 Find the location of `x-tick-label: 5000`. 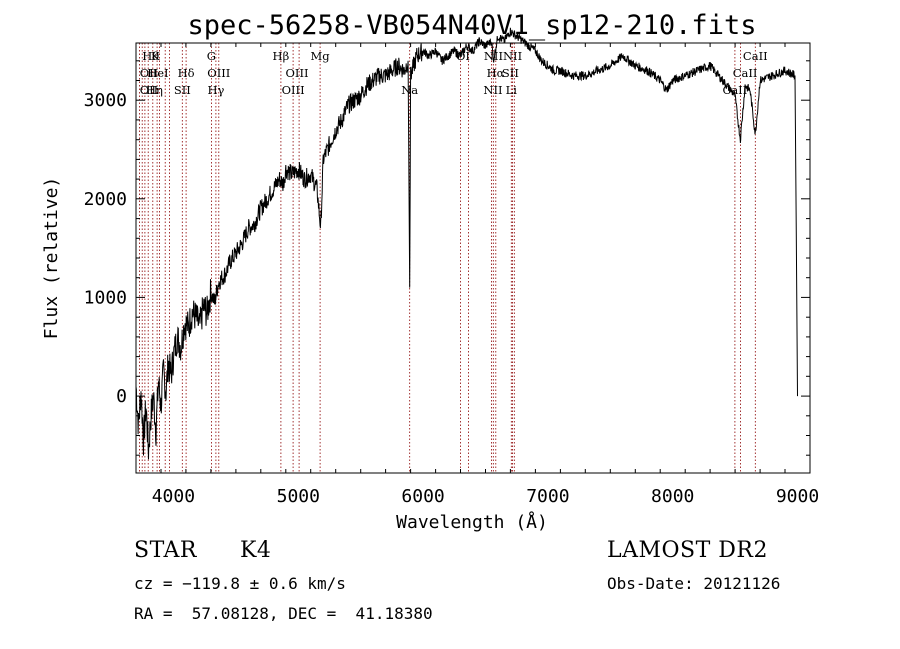

x-tick-label: 5000 is located at coordinates (298, 496).